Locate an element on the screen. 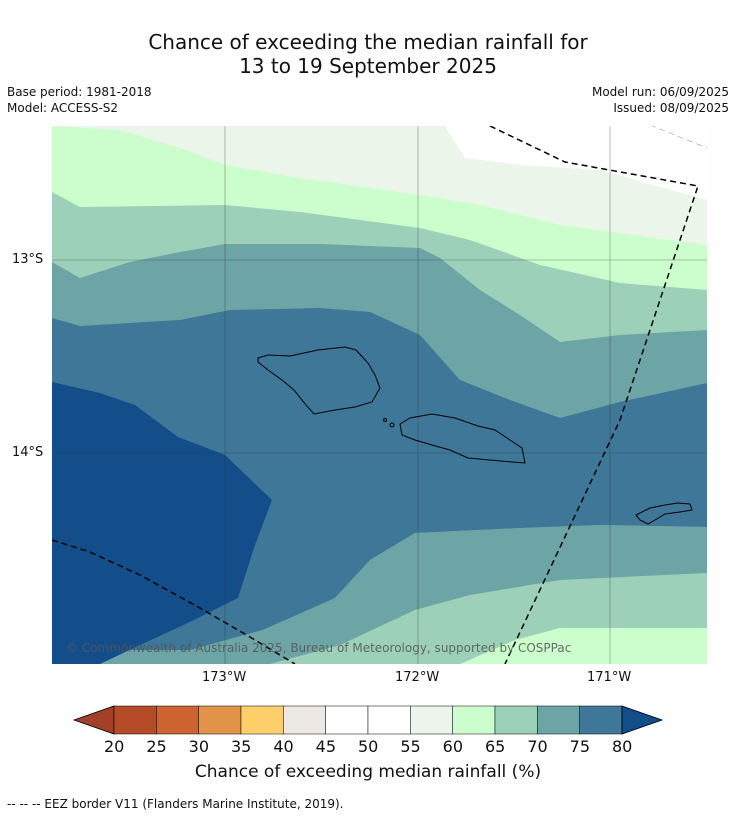  colorbar-tick-50: 50 is located at coordinates (368, 746).